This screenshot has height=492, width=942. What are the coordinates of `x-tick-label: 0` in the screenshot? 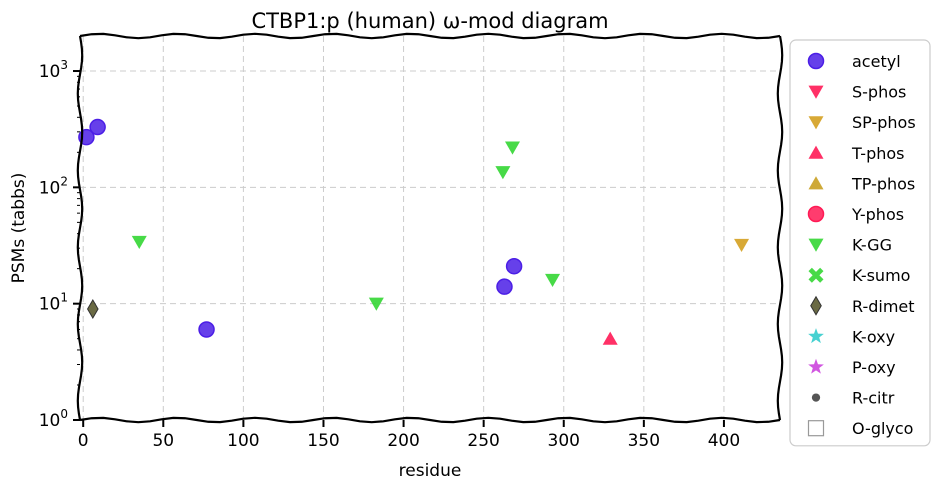 It's located at (83, 441).